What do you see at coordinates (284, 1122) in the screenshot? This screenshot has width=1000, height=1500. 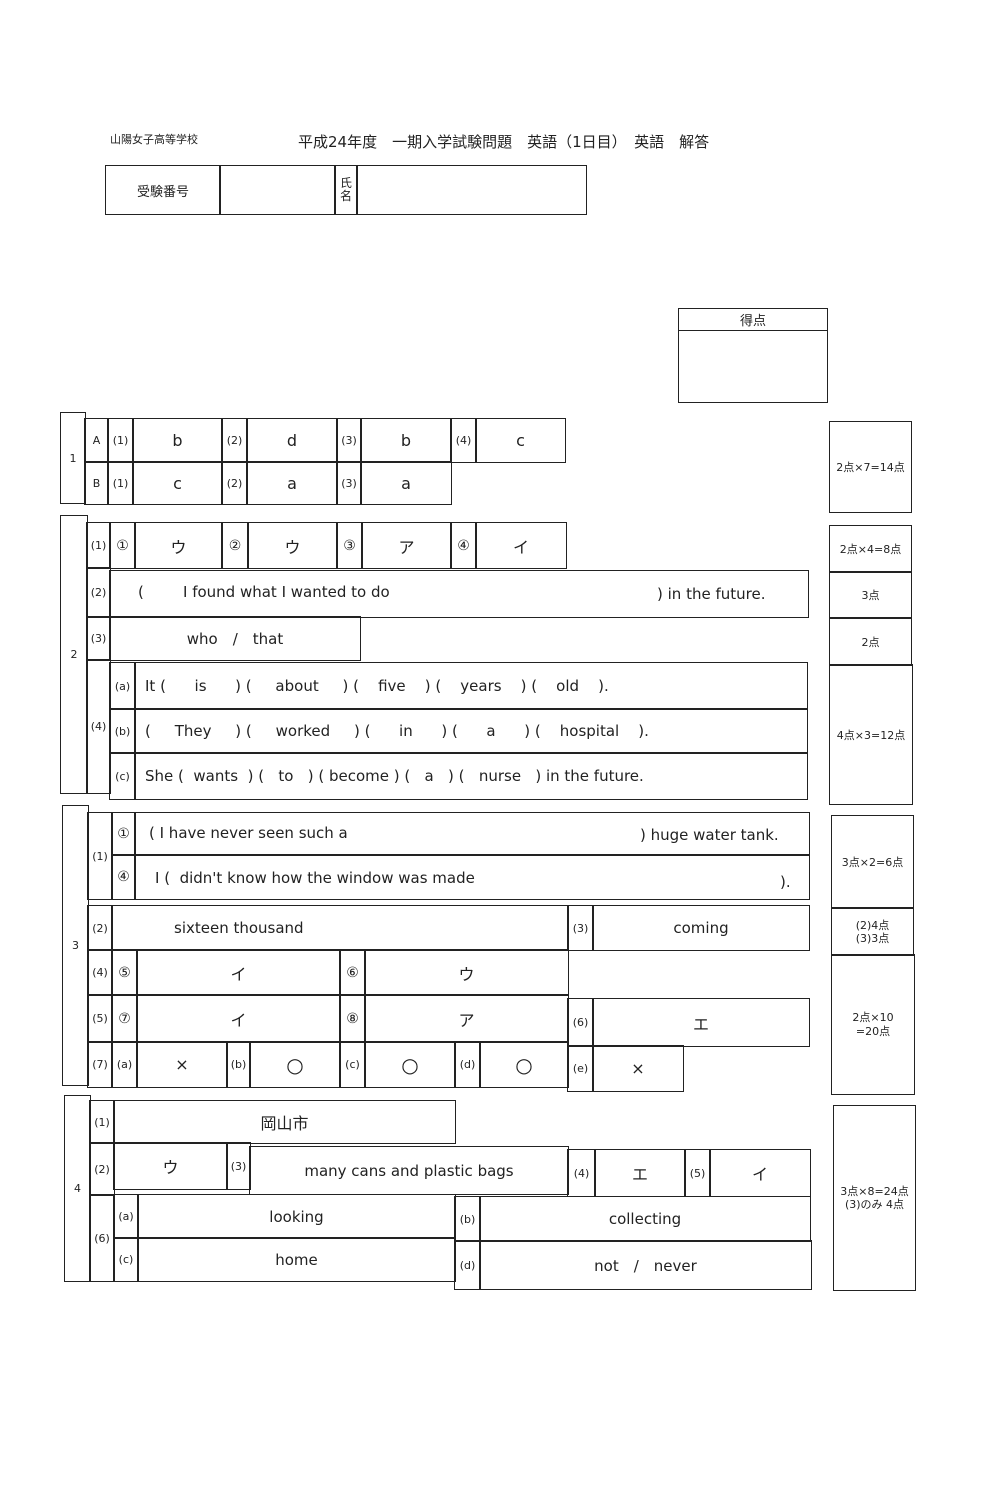 I see `answer-cell: 岡山市` at bounding box center [284, 1122].